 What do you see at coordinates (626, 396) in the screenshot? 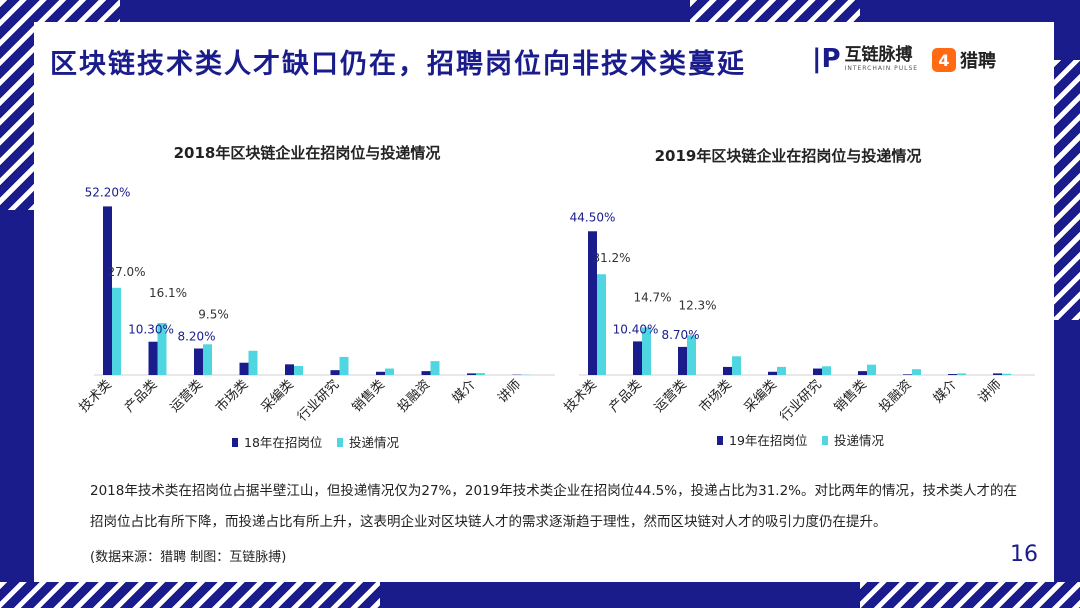
I see `chart2-tick-label-1: 产品类` at bounding box center [626, 396].